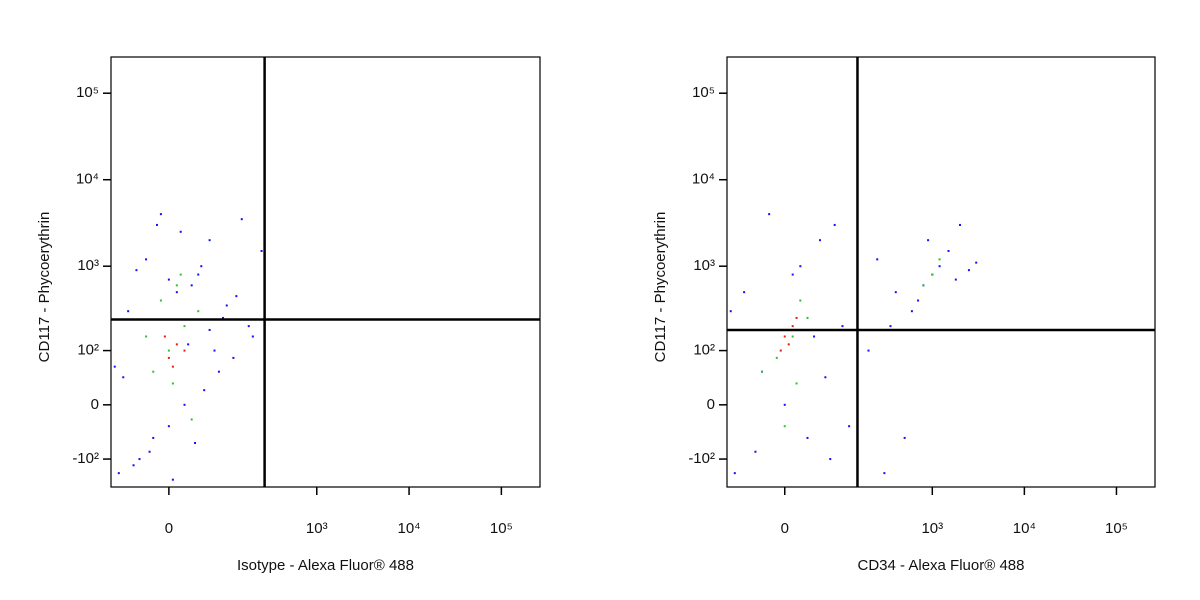 This screenshot has width=1200, height=600. What do you see at coordinates (95, 404) in the screenshot?
I see `y-tick-label: 0` at bounding box center [95, 404].